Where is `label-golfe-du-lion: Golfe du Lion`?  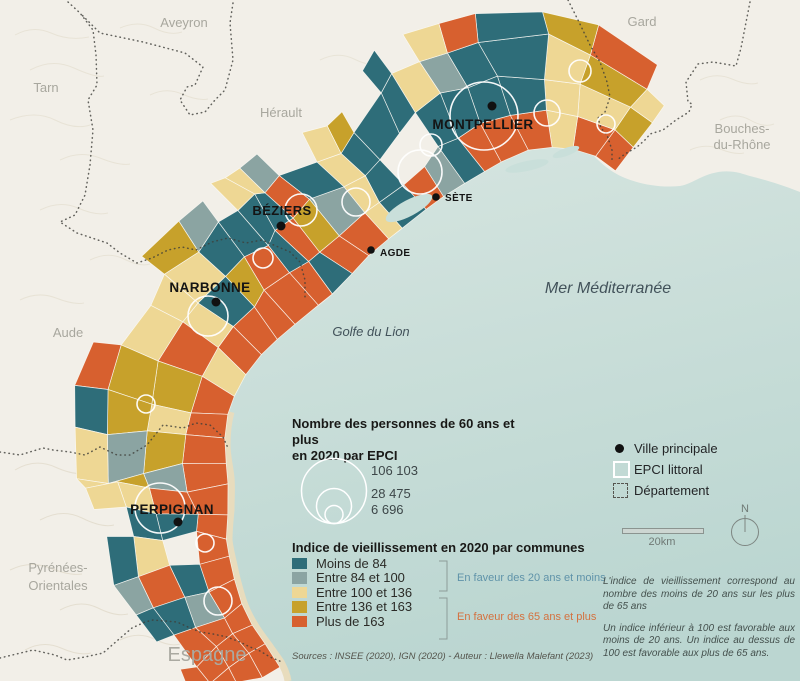 label-golfe-du-lion: Golfe du Lion is located at coordinates (370, 331).